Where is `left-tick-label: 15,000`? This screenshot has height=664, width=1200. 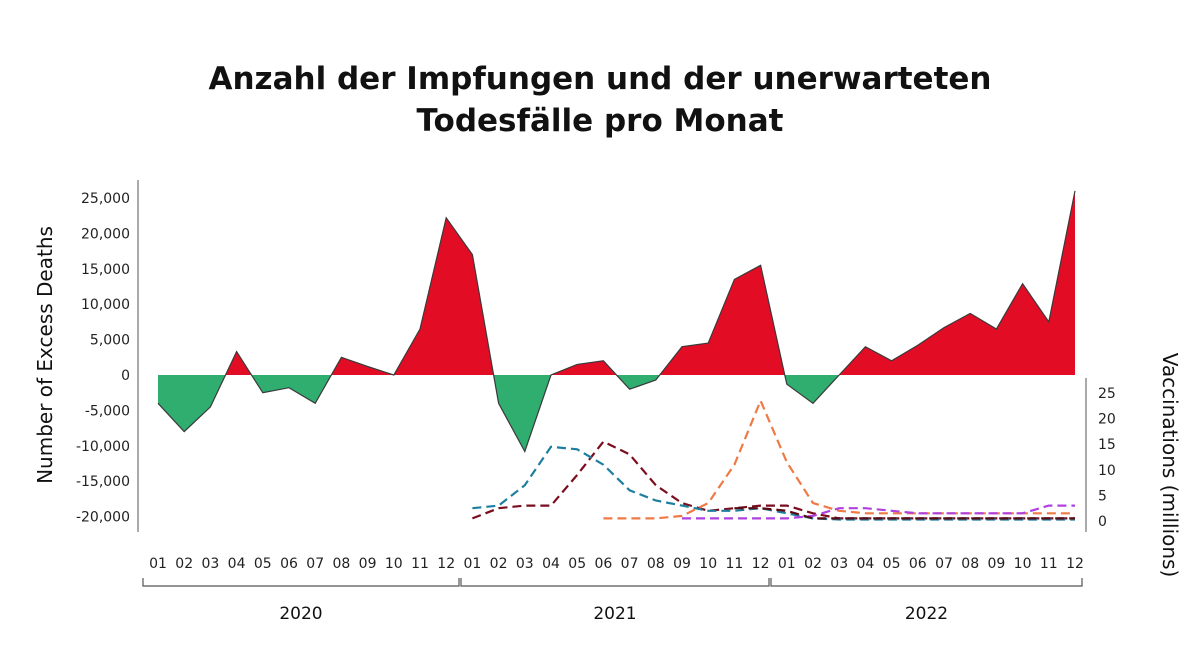
left-tick-label: 15,000 is located at coordinates (105, 270).